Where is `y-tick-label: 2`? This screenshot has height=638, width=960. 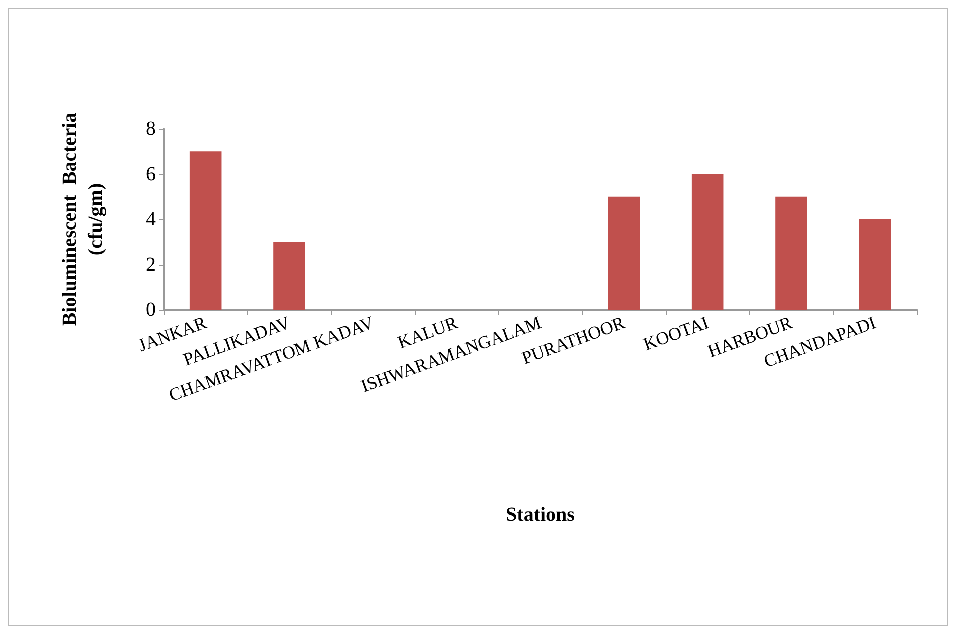
y-tick-label: 2 is located at coordinates (151, 265).